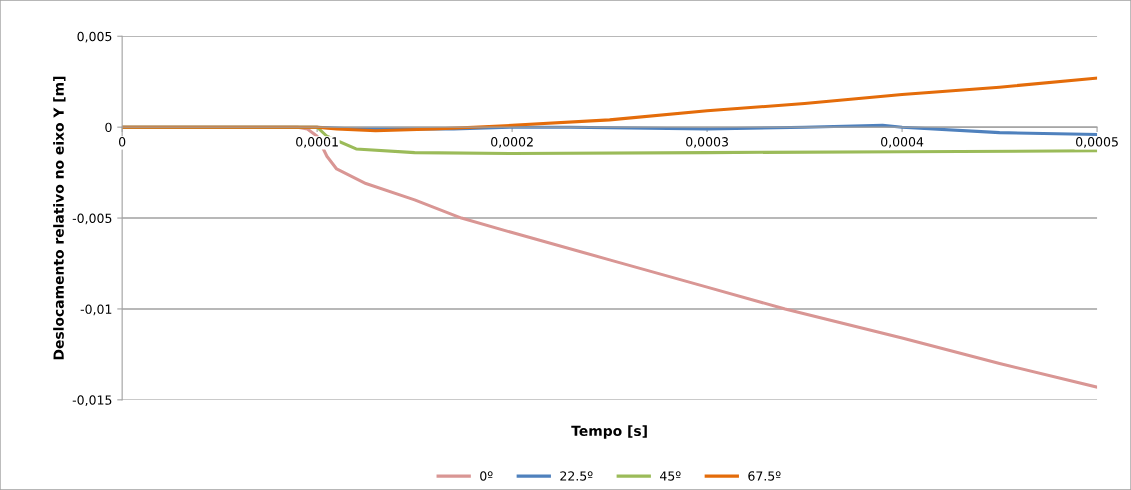 The width and height of the screenshot is (1131, 490). Describe the element at coordinates (96, 310) in the screenshot. I see `y-tick-label: -0,01` at that location.